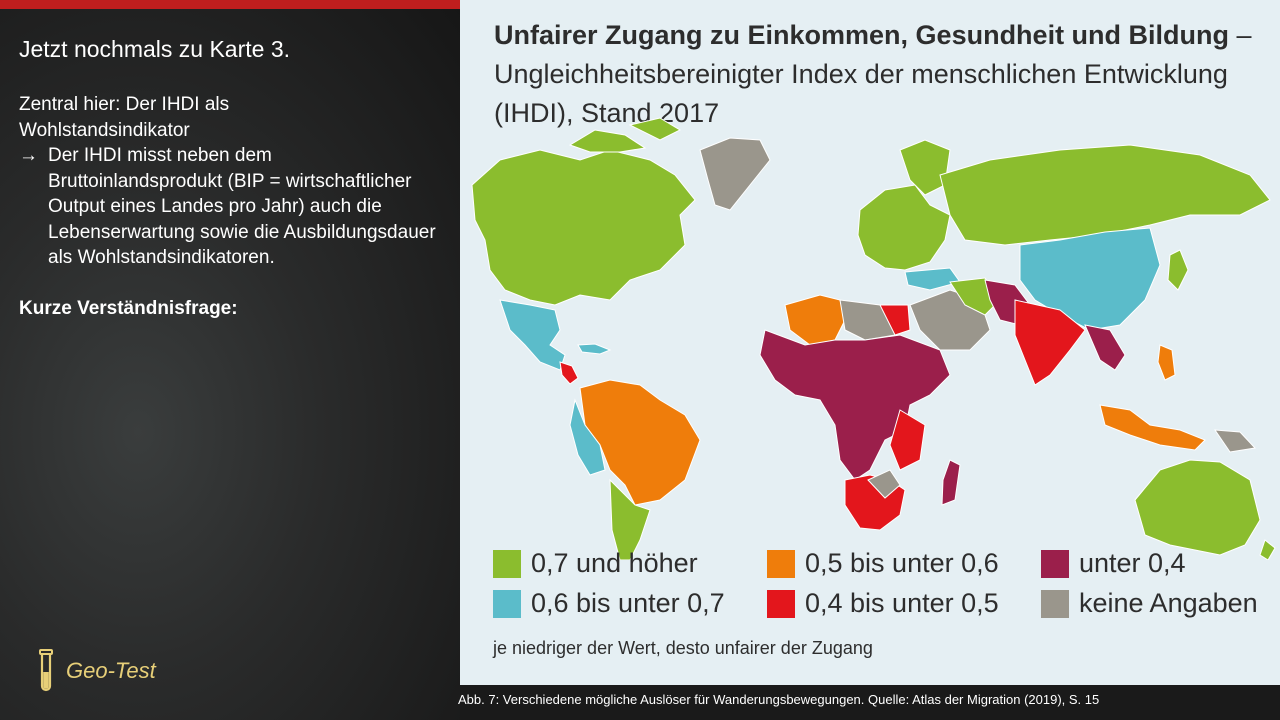  I want to click on region-southern-cone, so click(630, 519).